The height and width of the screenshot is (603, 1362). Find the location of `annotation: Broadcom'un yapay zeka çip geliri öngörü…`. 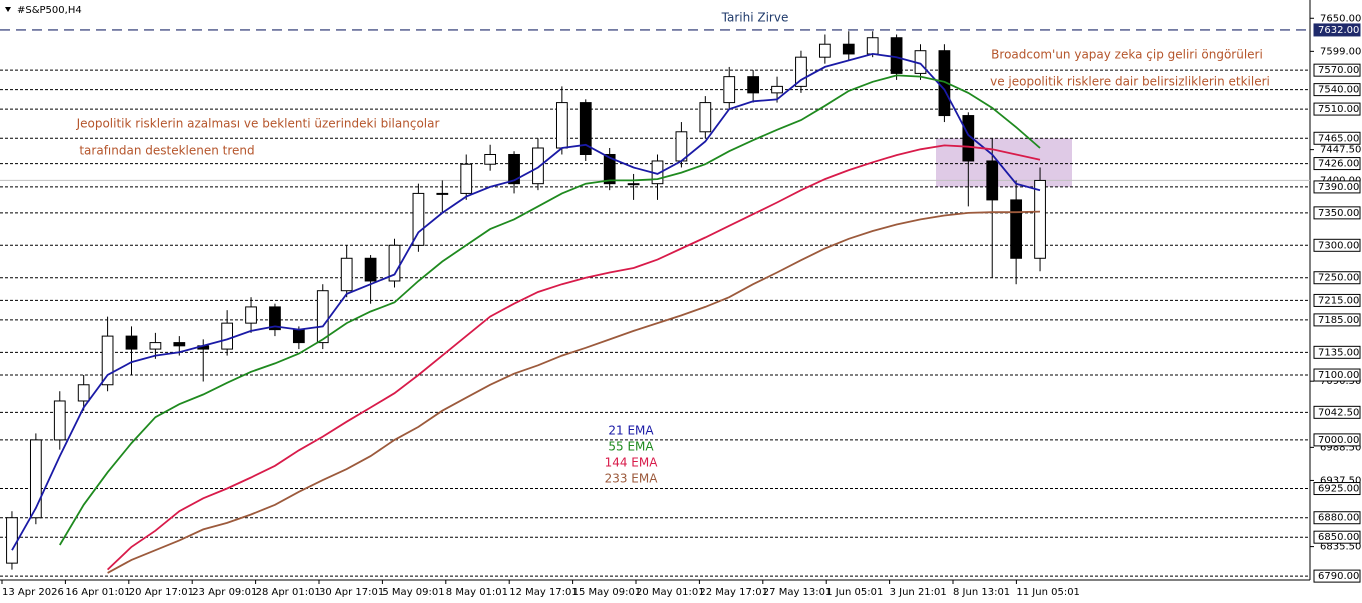

annotation: Broadcom'un yapay zeka çip geliri öngörü… is located at coordinates (1127, 55).